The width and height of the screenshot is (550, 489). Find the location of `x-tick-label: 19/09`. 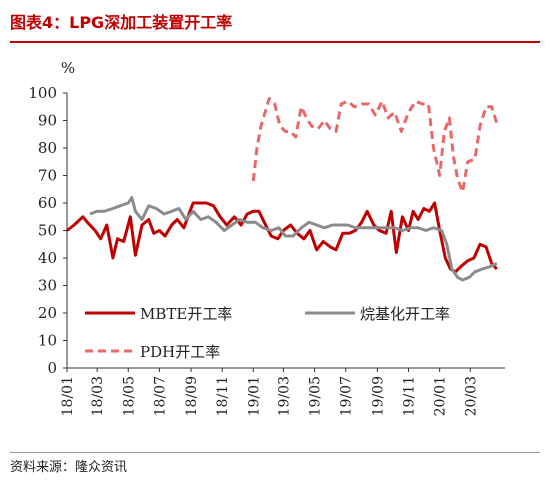

x-tick-label: 19/09 is located at coordinates (378, 396).